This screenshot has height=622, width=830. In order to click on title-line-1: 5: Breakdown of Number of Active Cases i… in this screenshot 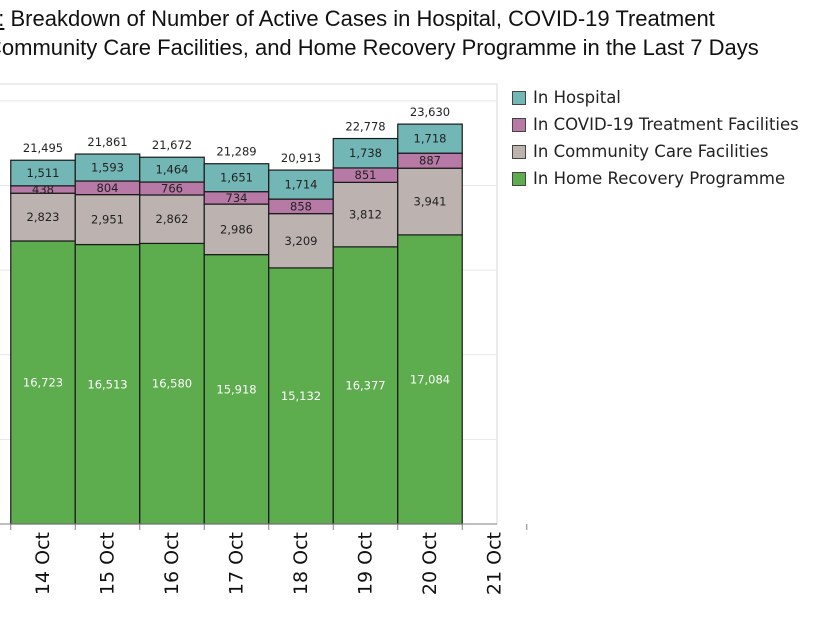, I will do `click(415, 18)`.